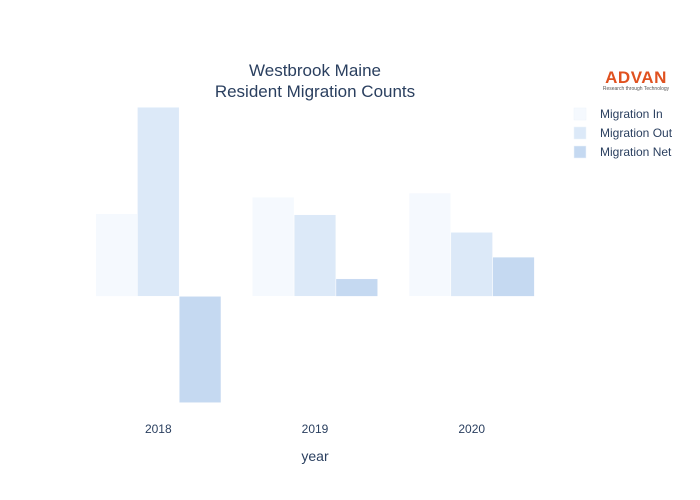 The image size is (700, 500). Describe the element at coordinates (580, 114) in the screenshot. I see `legend-swatch-migration-in` at that location.